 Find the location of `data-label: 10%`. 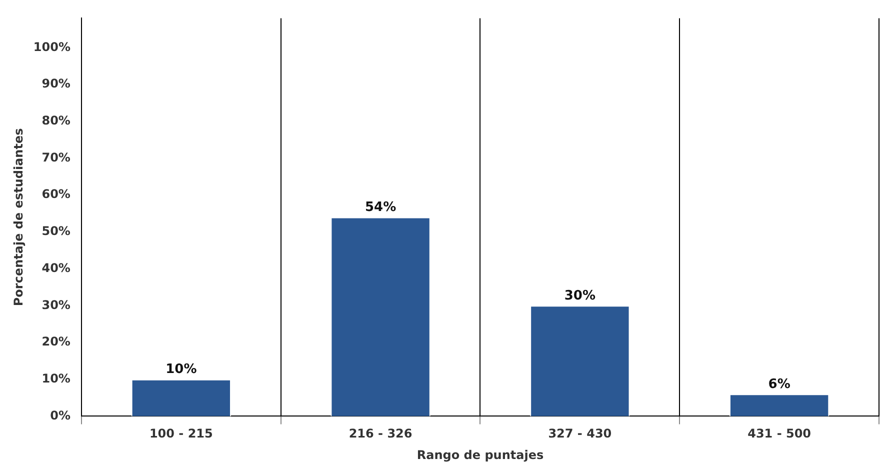

data-label: 10% is located at coordinates (181, 370).